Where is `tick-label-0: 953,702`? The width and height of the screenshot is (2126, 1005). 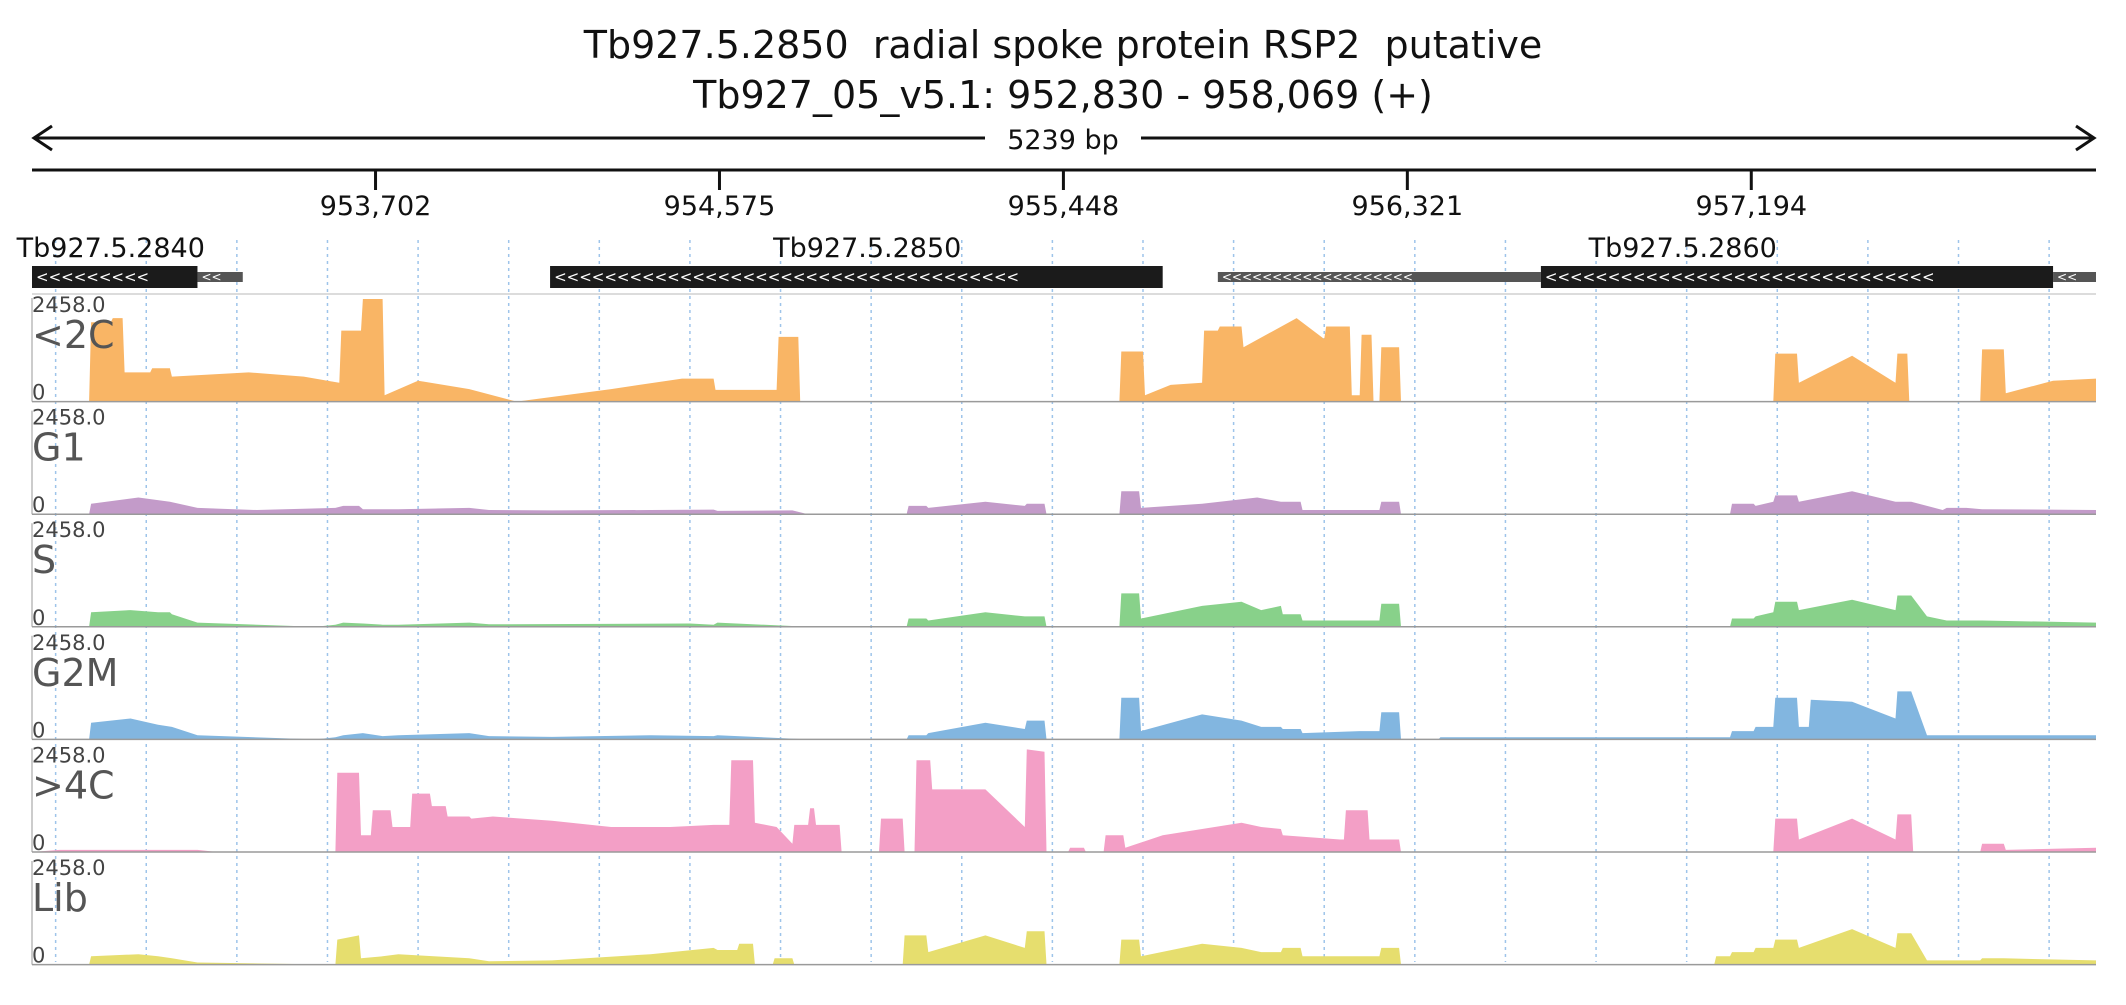 tick-label-0: 953,702 is located at coordinates (376, 206).